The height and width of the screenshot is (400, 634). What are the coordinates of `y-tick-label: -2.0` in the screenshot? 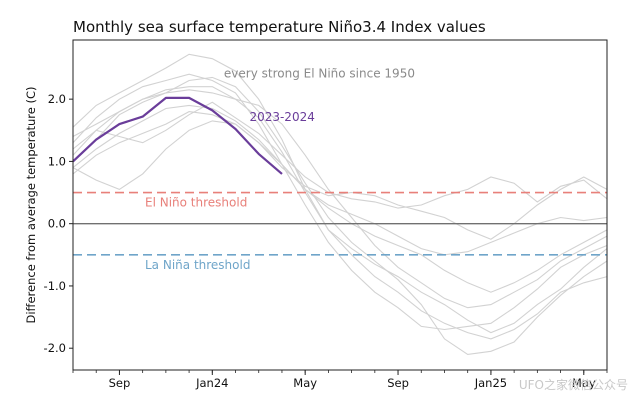 It's located at (55, 348).